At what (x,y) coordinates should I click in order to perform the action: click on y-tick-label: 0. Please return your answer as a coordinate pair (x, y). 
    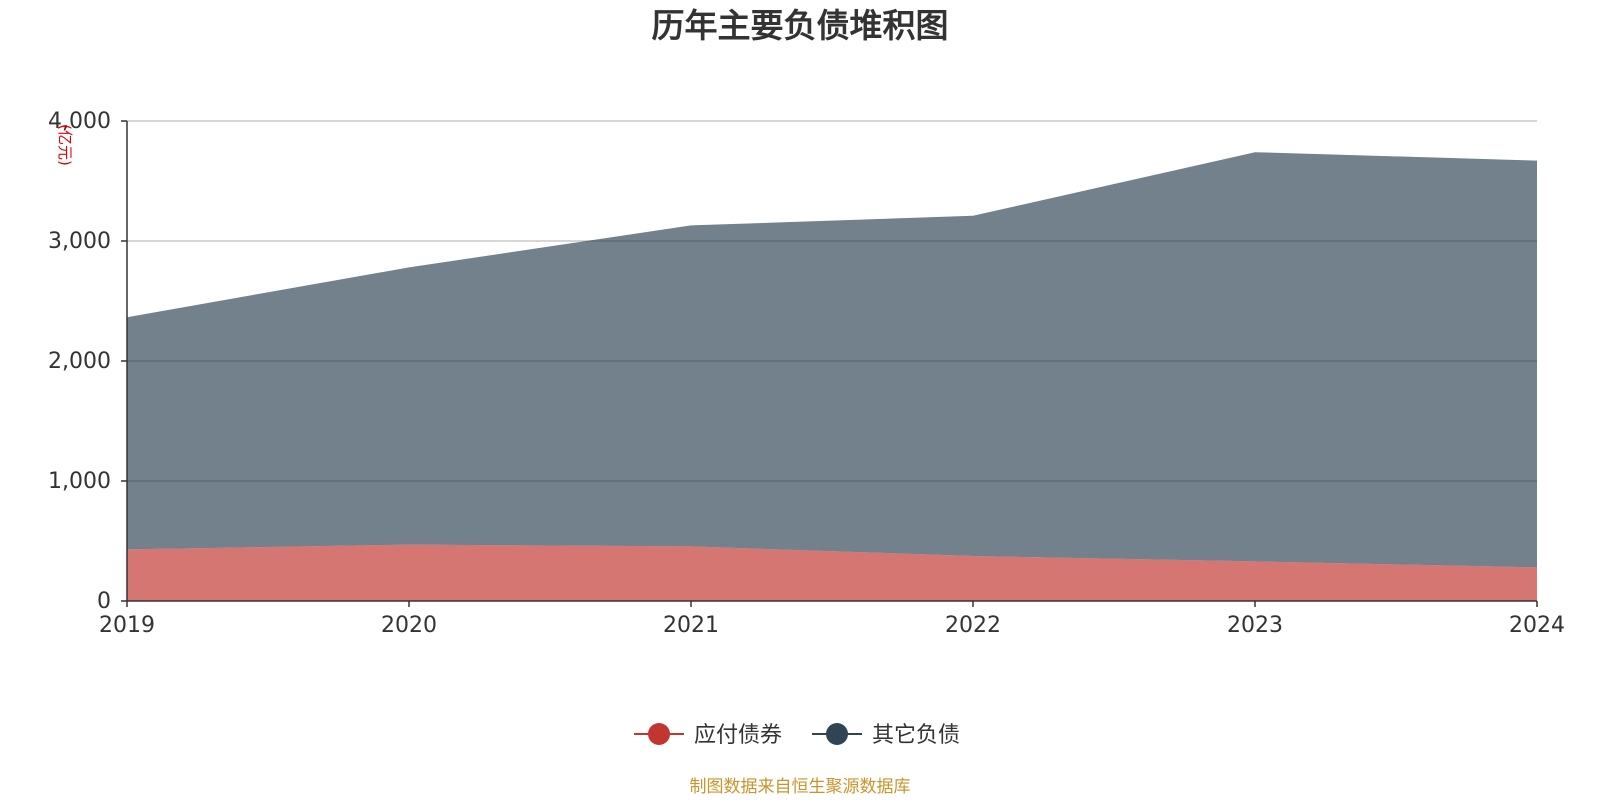
    Looking at the image, I should click on (104, 601).